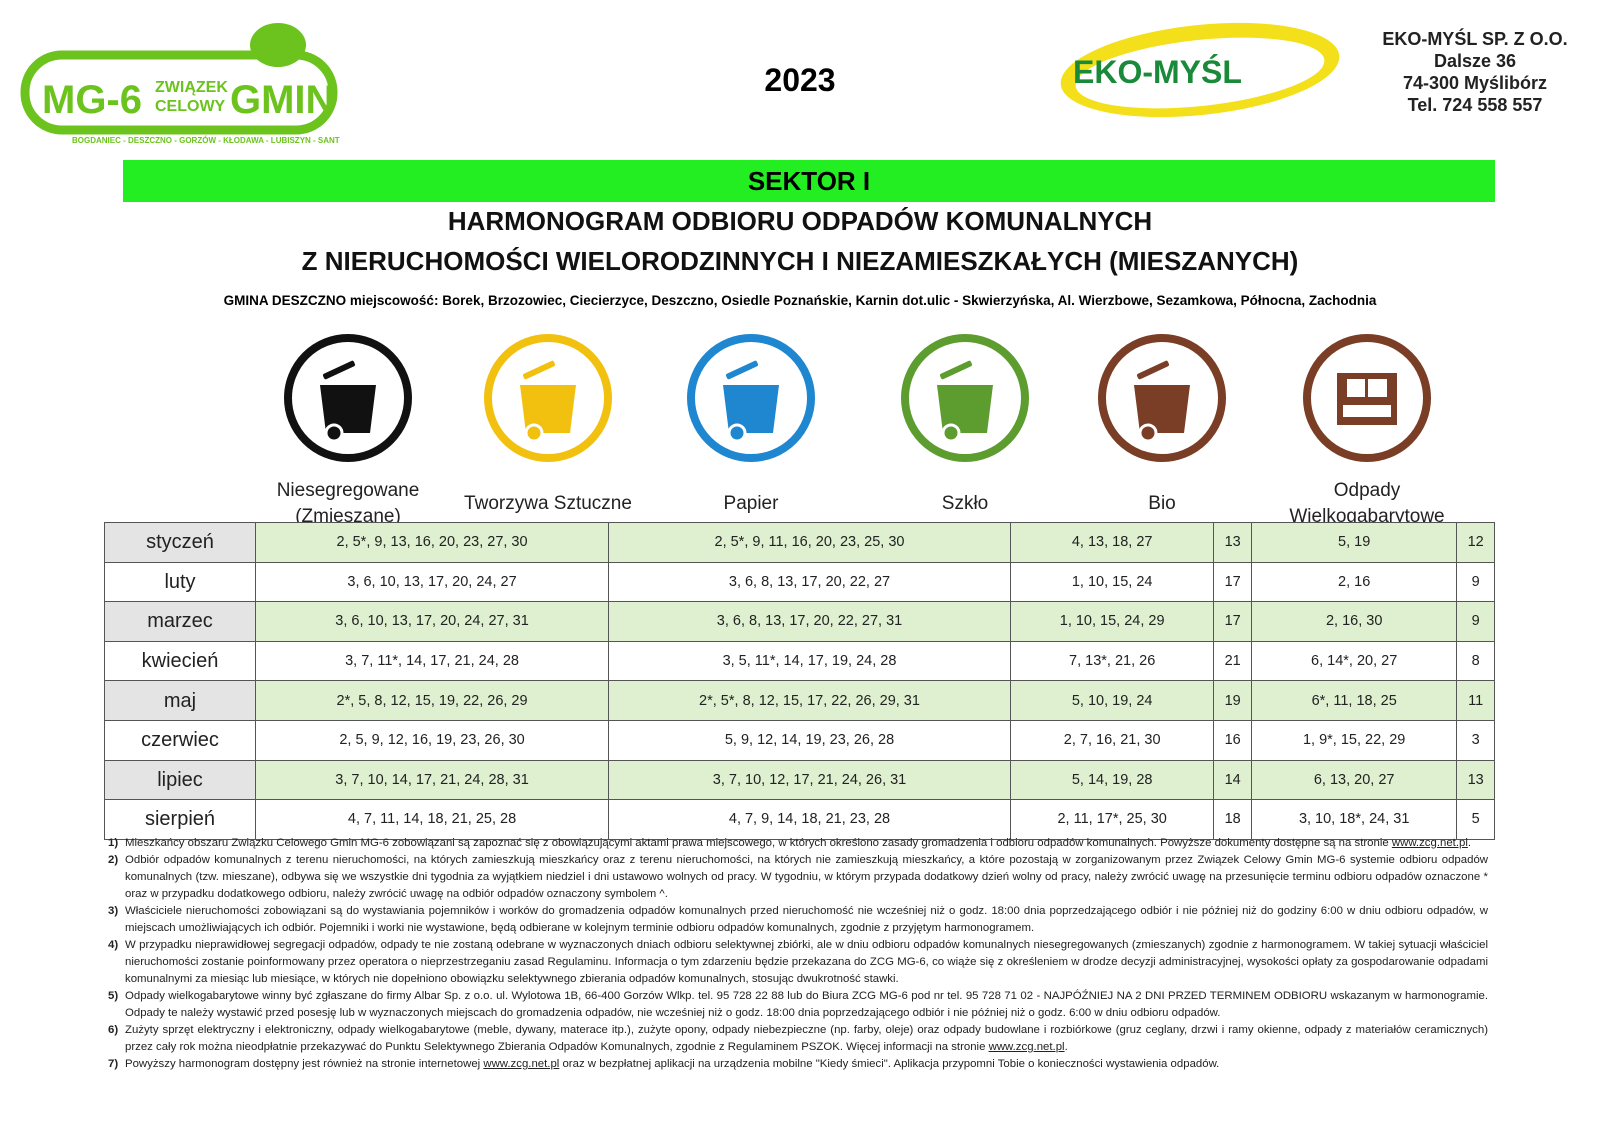 Image resolution: width=1600 pixels, height=1131 pixels. Describe the element at coordinates (1354, 582) in the screenshot. I see `dates-cell: 2, 16` at that location.